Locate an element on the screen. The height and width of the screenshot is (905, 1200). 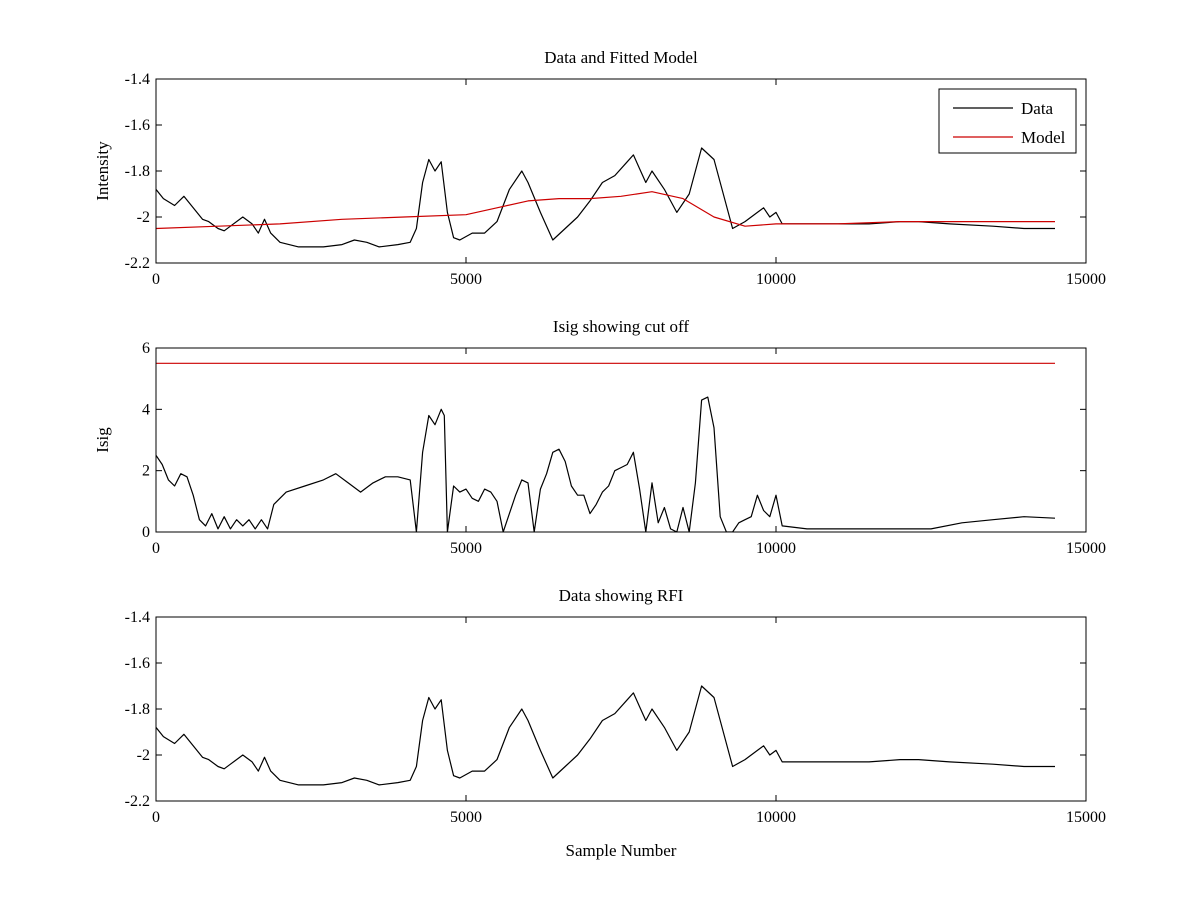
x-axis-label: Sample Number is located at coordinates (621, 850).